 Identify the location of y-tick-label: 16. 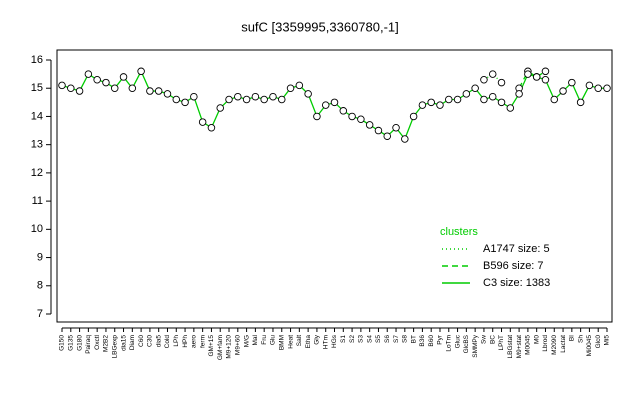
(37, 60).